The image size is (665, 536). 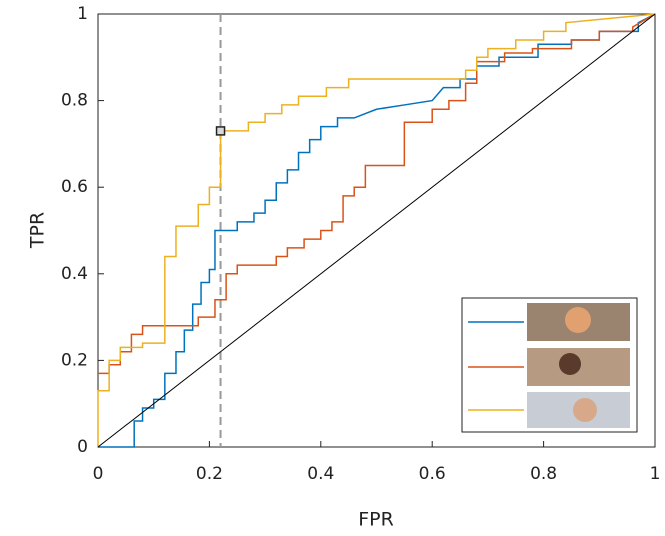 I want to click on y-tick-label: 0, so click(x=82, y=447).